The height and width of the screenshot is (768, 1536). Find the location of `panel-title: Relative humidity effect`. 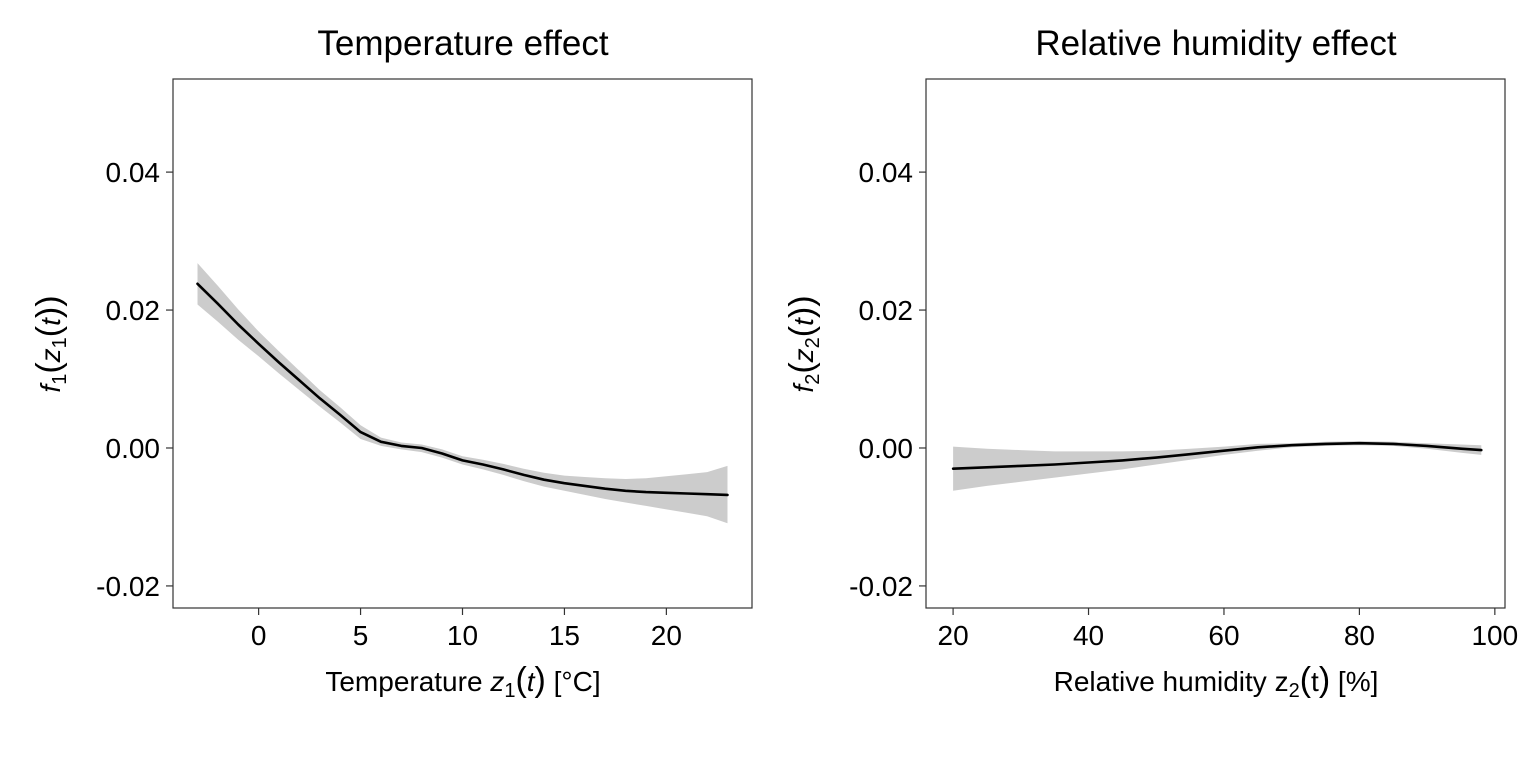

panel-title: Relative humidity effect is located at coordinates (1215, 43).